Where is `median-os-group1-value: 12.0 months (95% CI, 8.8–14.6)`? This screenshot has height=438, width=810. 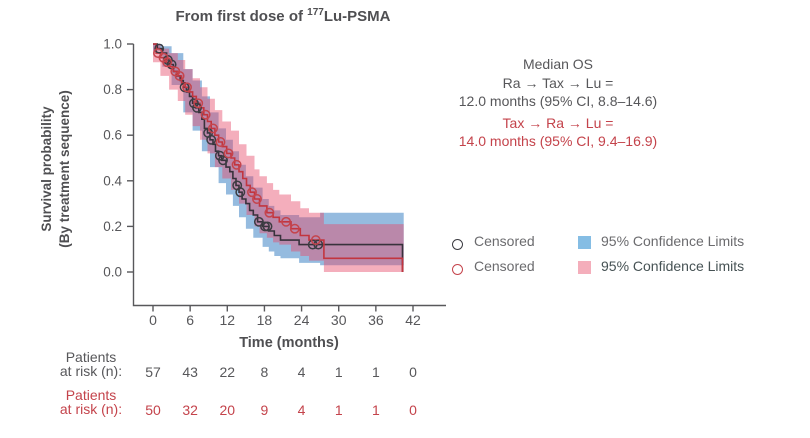
median-os-group1-value: 12.0 months (95% CI, 8.8–14.6) is located at coordinates (558, 101).